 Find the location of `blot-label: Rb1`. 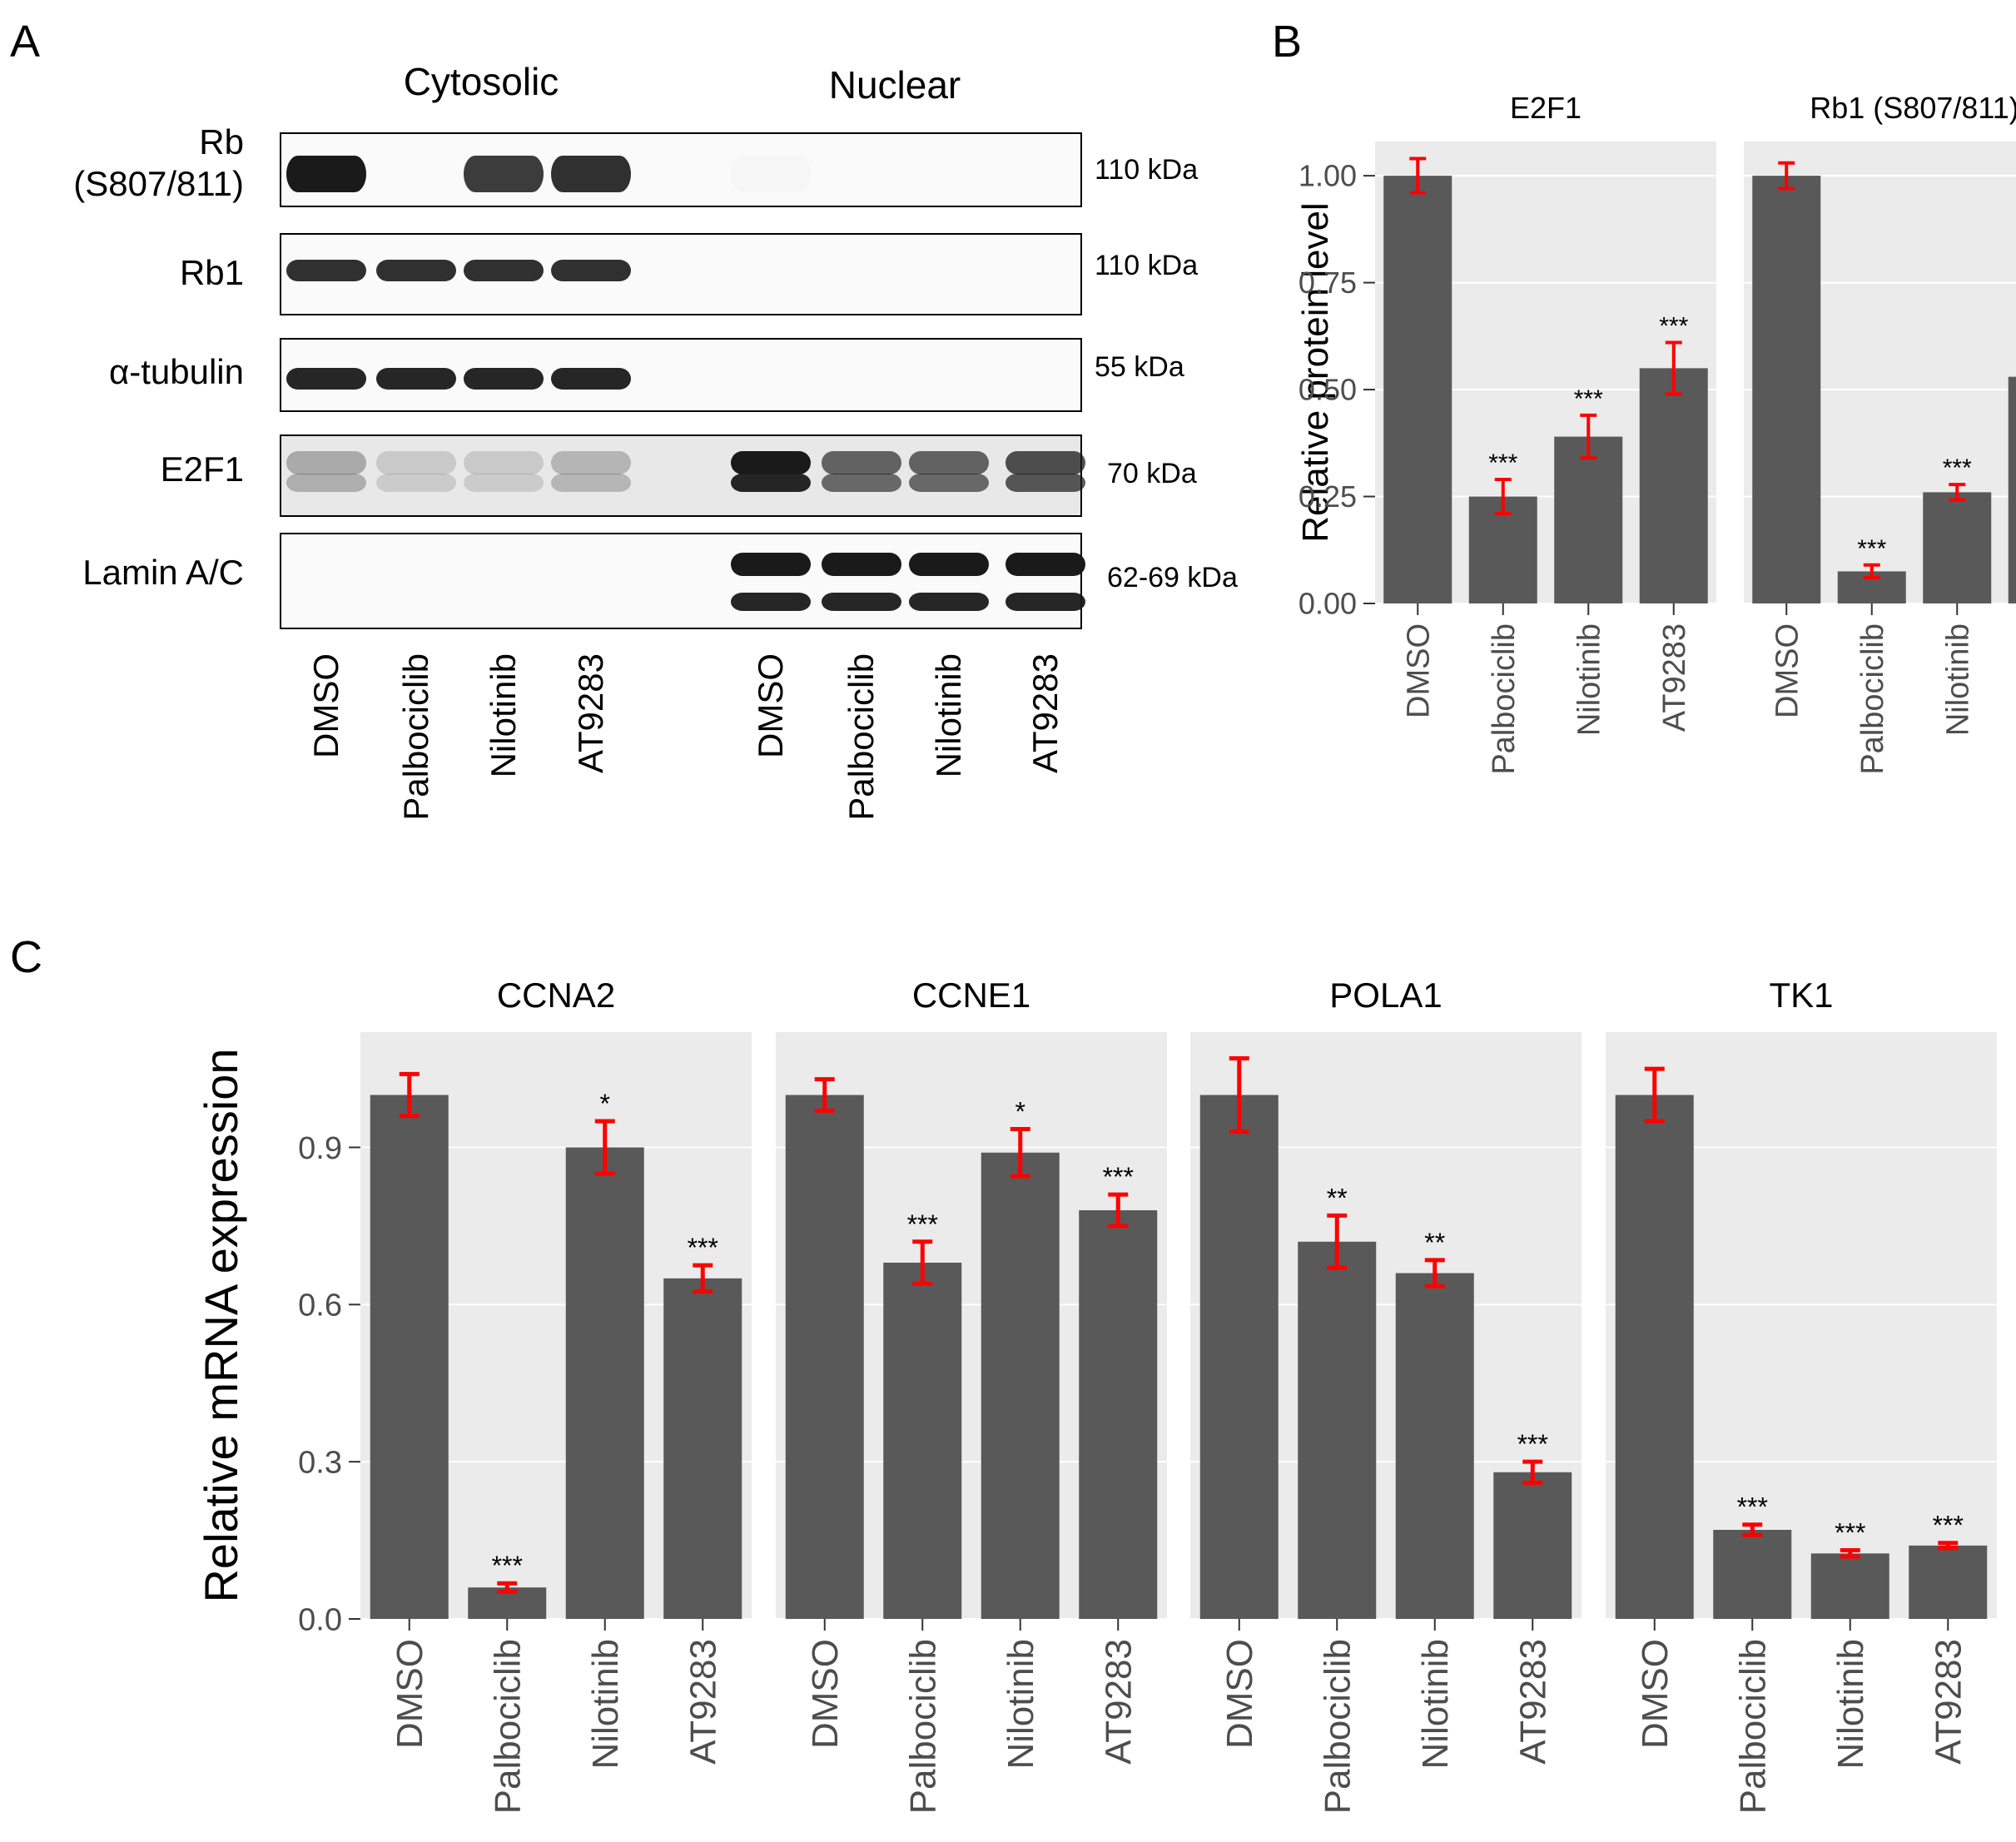

blot-label: Rb1 is located at coordinates (212, 272).